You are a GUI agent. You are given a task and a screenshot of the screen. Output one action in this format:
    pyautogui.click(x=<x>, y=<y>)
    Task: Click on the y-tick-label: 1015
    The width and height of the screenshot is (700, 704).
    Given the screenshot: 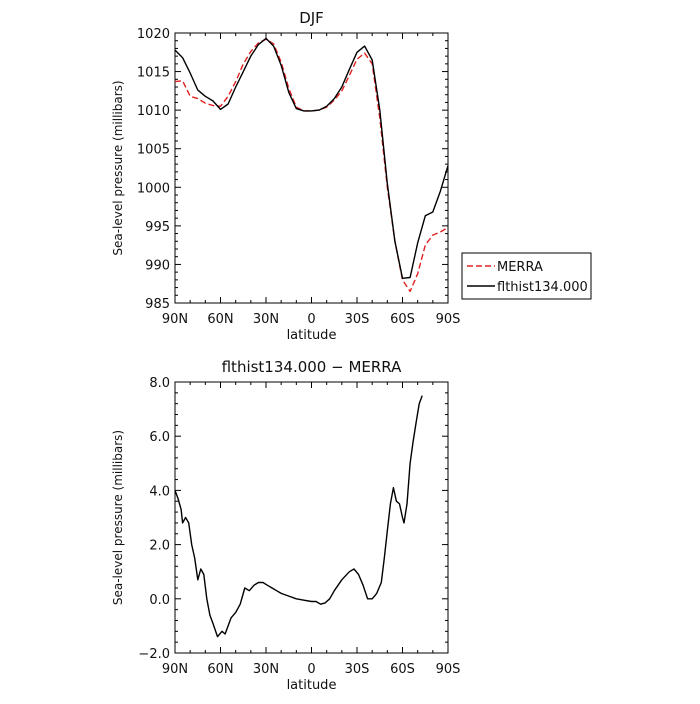 What is the action you would take?
    pyautogui.click(x=153, y=73)
    